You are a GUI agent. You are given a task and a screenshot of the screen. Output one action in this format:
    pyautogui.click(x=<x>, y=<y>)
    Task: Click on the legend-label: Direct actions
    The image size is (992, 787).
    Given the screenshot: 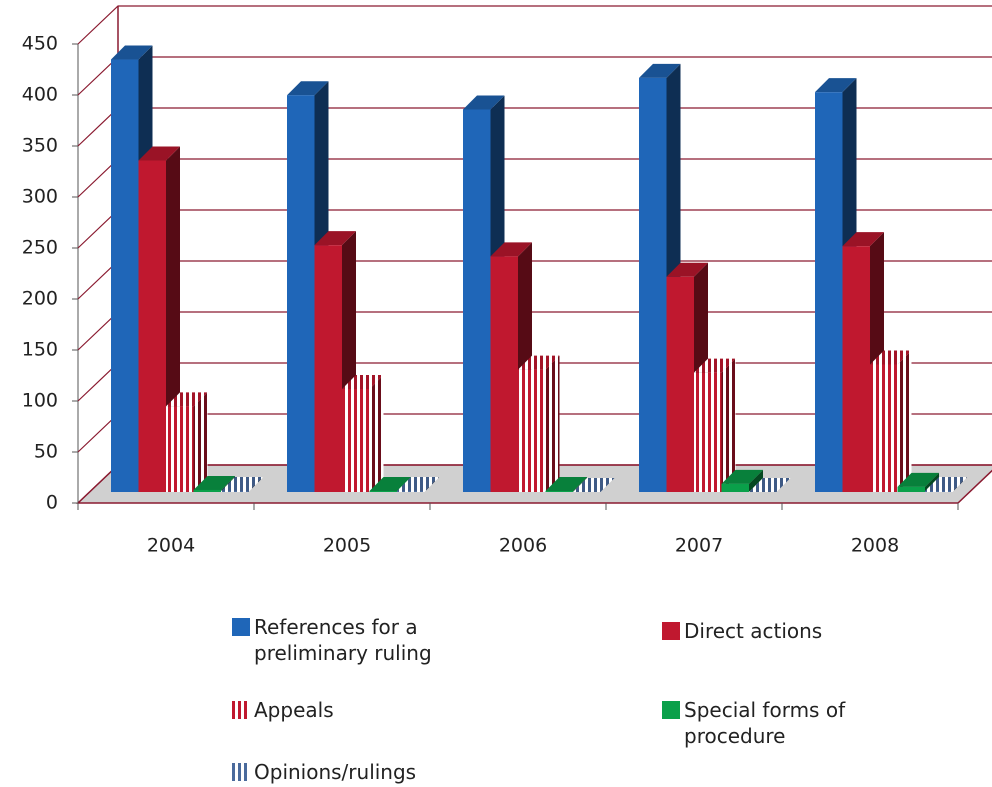 What is the action you would take?
    pyautogui.click(x=753, y=631)
    